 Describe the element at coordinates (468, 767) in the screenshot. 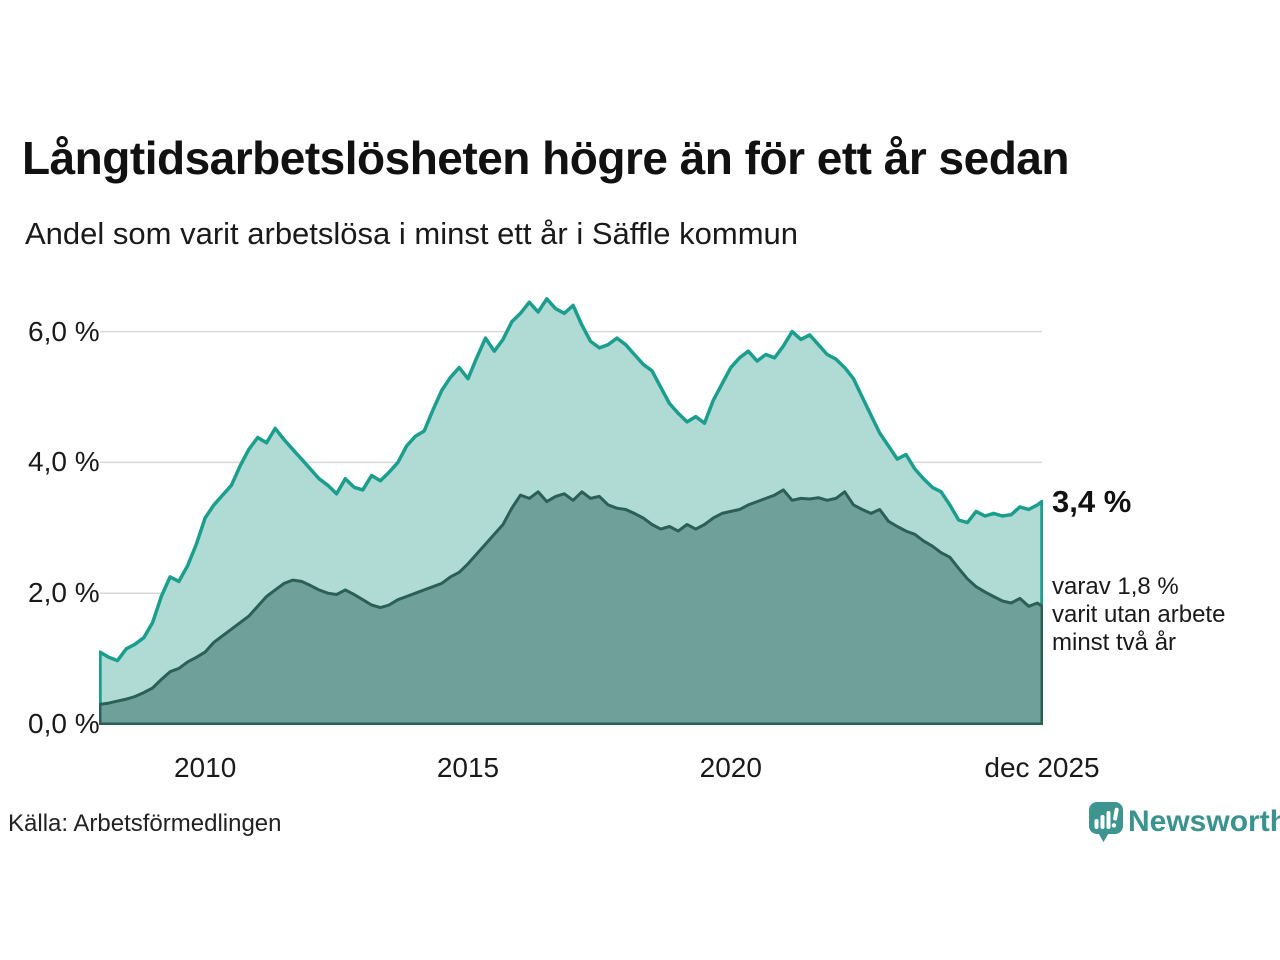

I see `x-tick-label: 2015` at that location.